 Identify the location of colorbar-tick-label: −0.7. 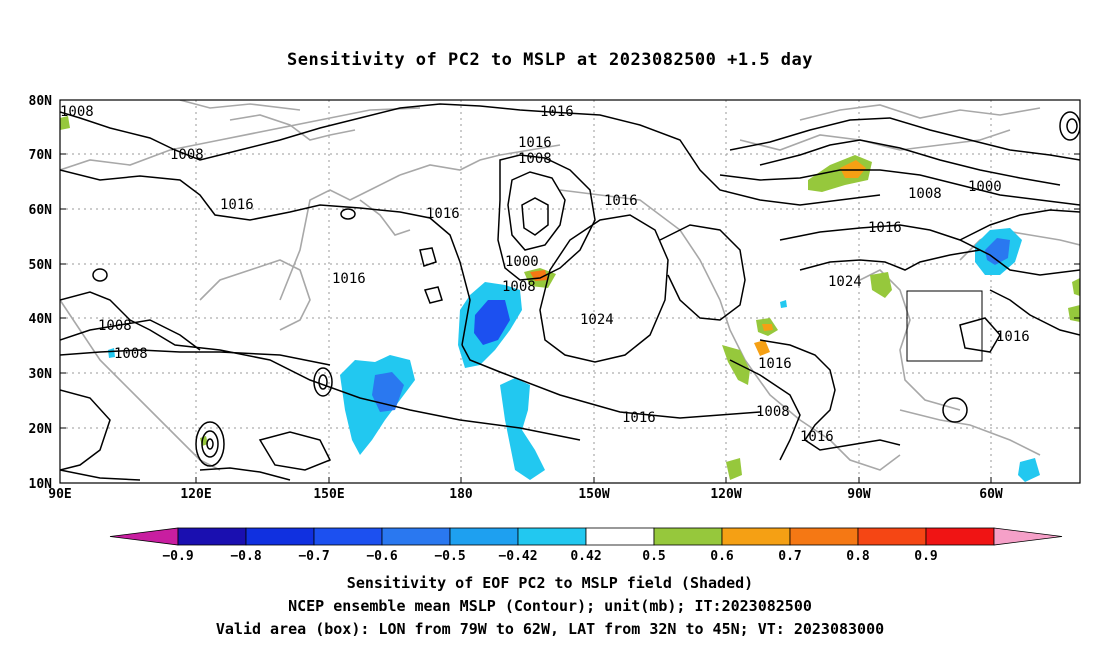
(313, 556).